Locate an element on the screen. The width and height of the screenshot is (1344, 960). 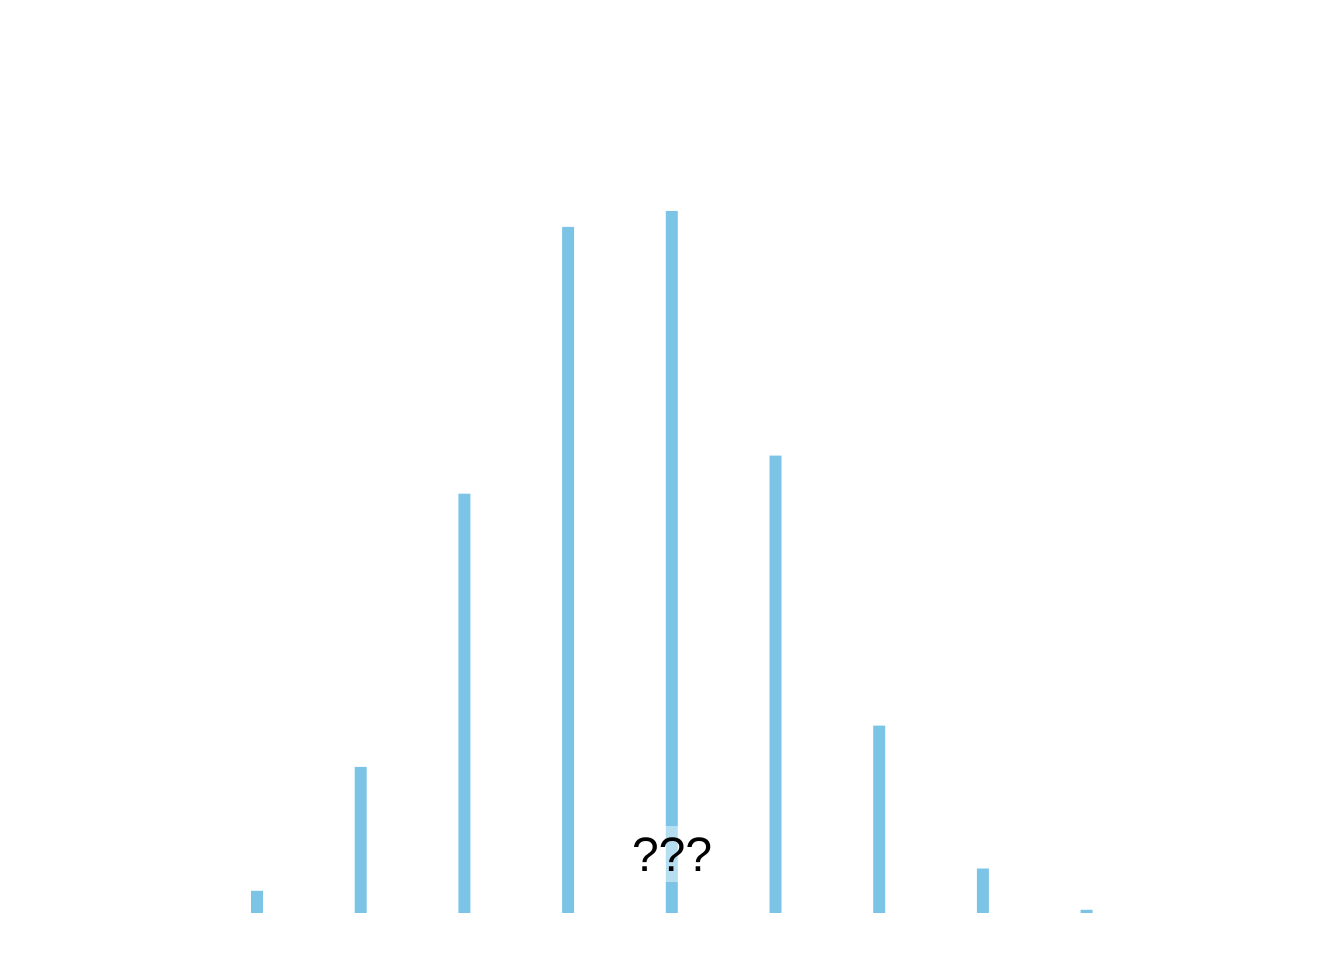
annotation-background is located at coordinates (672, 854).